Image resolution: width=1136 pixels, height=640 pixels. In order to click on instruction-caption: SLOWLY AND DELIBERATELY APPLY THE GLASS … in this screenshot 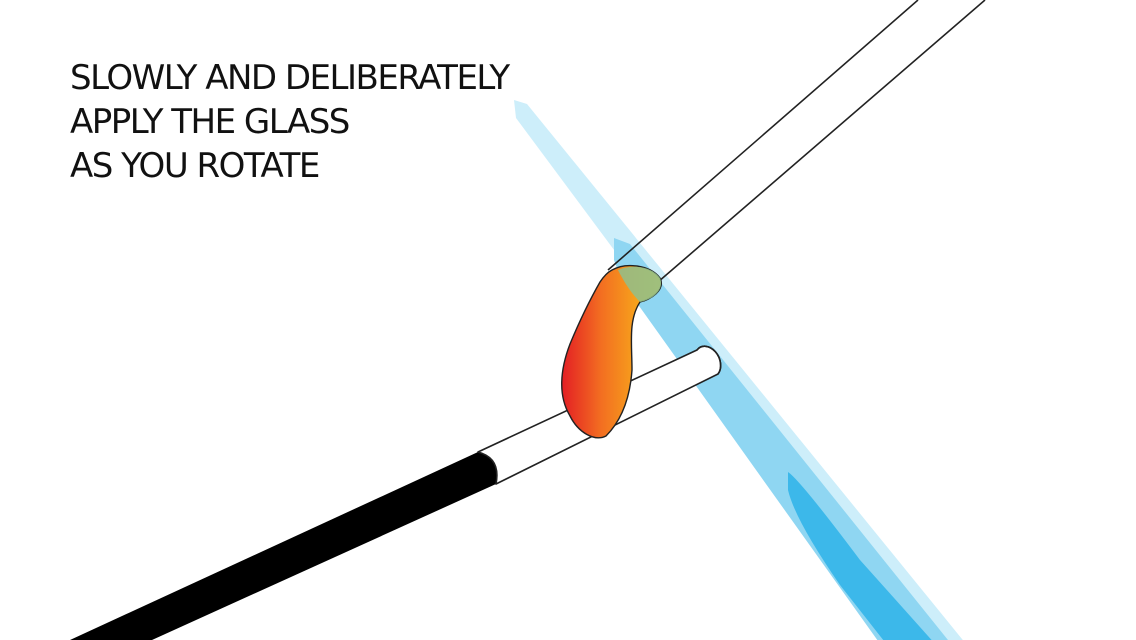, I will do `click(290, 122)`.